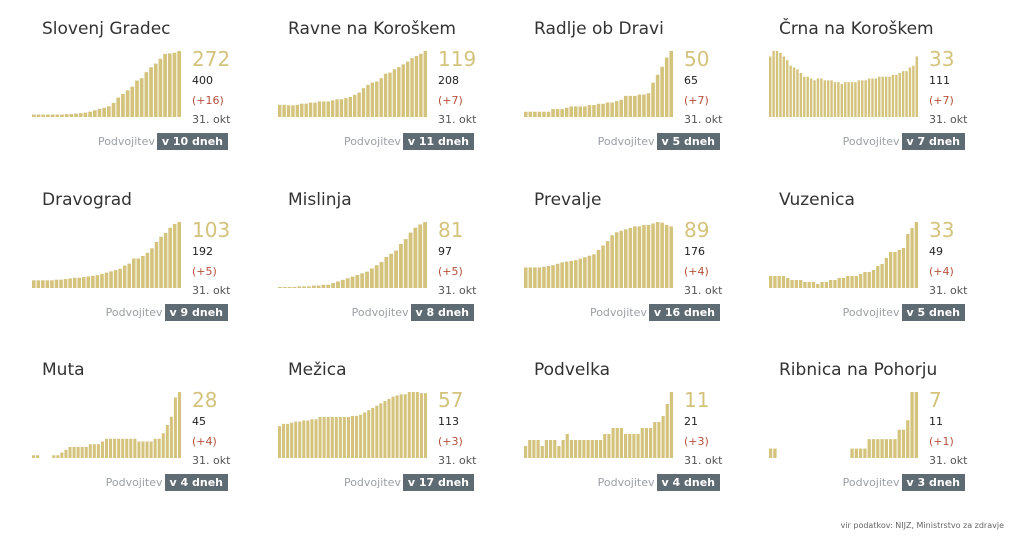 This screenshot has height=551, width=1018. I want to click on daily-change: (+5), so click(450, 271).